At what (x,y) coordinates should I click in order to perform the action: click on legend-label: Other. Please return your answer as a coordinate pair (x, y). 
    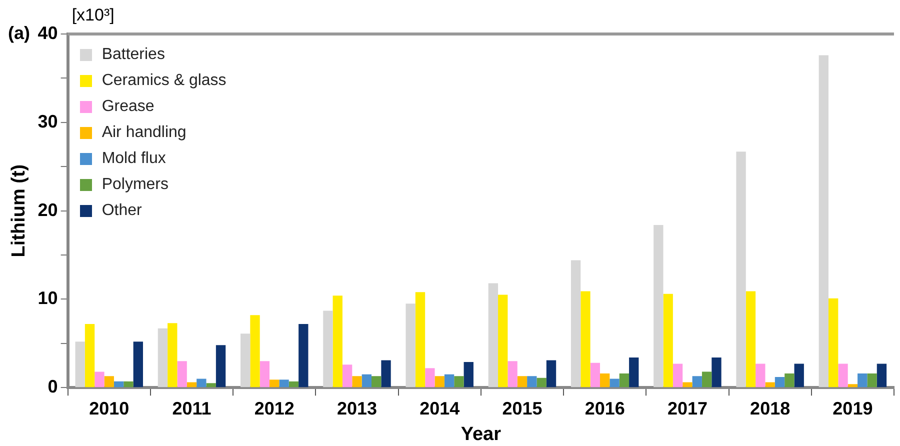
    Looking at the image, I should click on (122, 211).